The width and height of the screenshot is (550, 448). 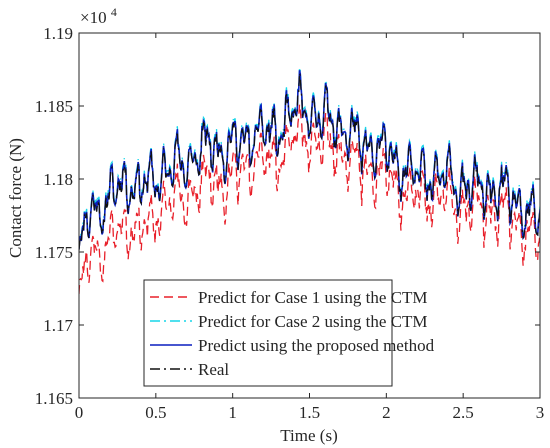 I want to click on x-tick-label: 1.5, so click(x=309, y=412).